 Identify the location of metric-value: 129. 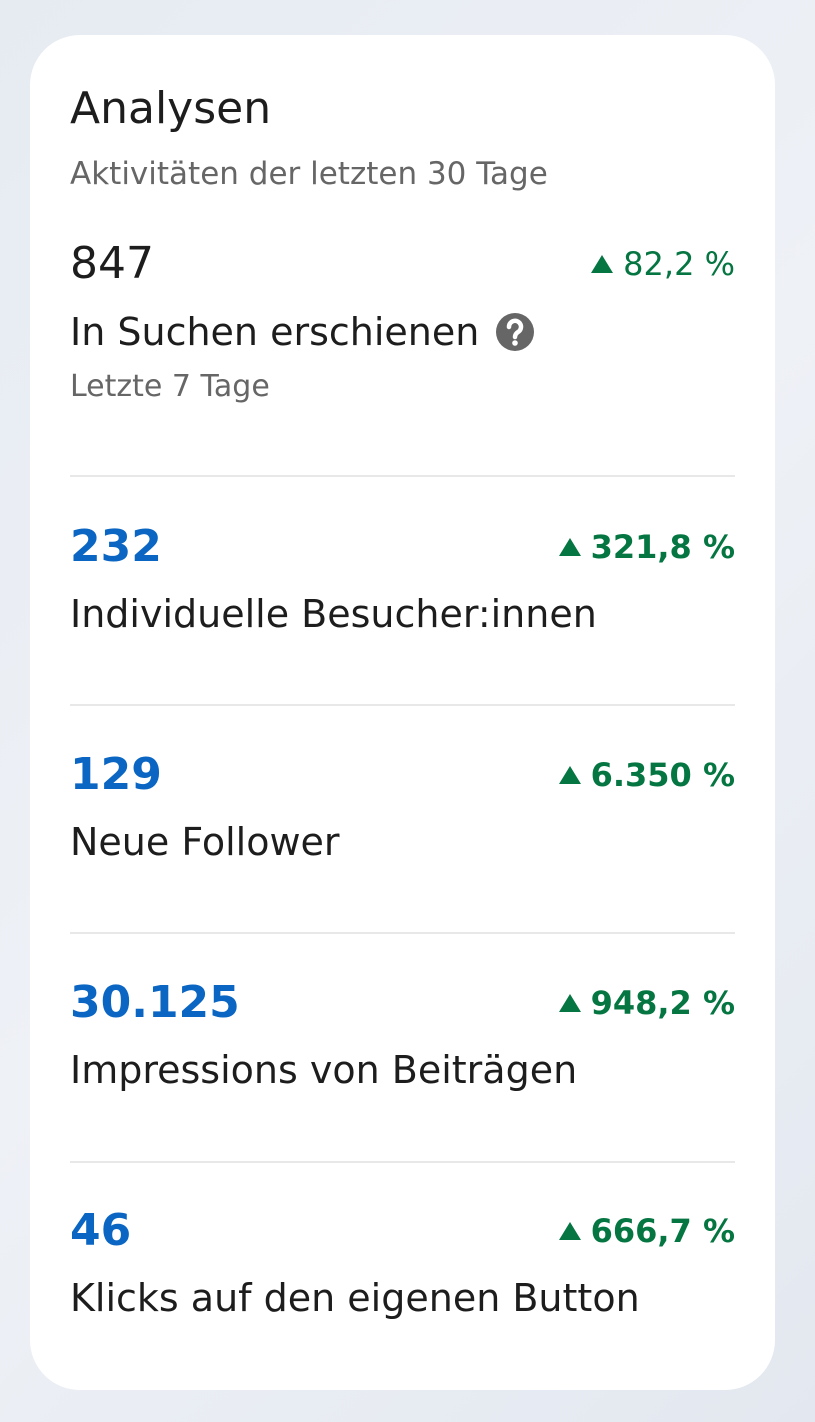
(116, 774).